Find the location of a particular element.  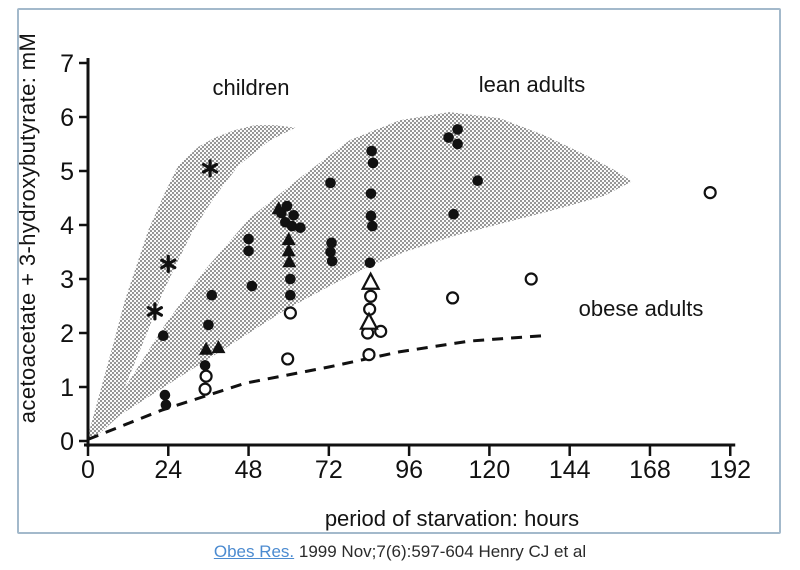

y-tick-label: 5 is located at coordinates (67, 172).